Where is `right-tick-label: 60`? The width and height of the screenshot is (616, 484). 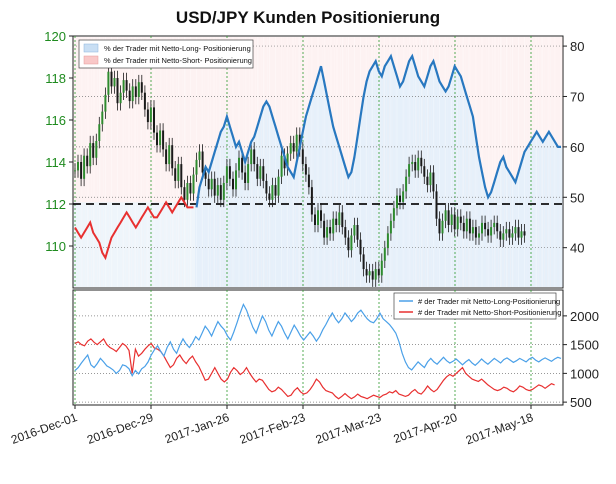 right-tick-label: 60 is located at coordinates (577, 147).